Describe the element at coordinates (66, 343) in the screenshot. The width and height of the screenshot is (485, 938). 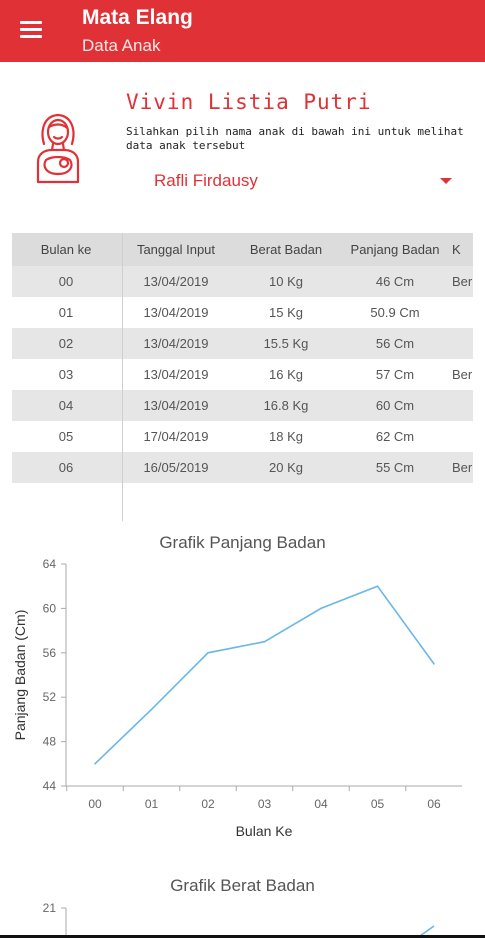
I see `table-cell: 02` at that location.